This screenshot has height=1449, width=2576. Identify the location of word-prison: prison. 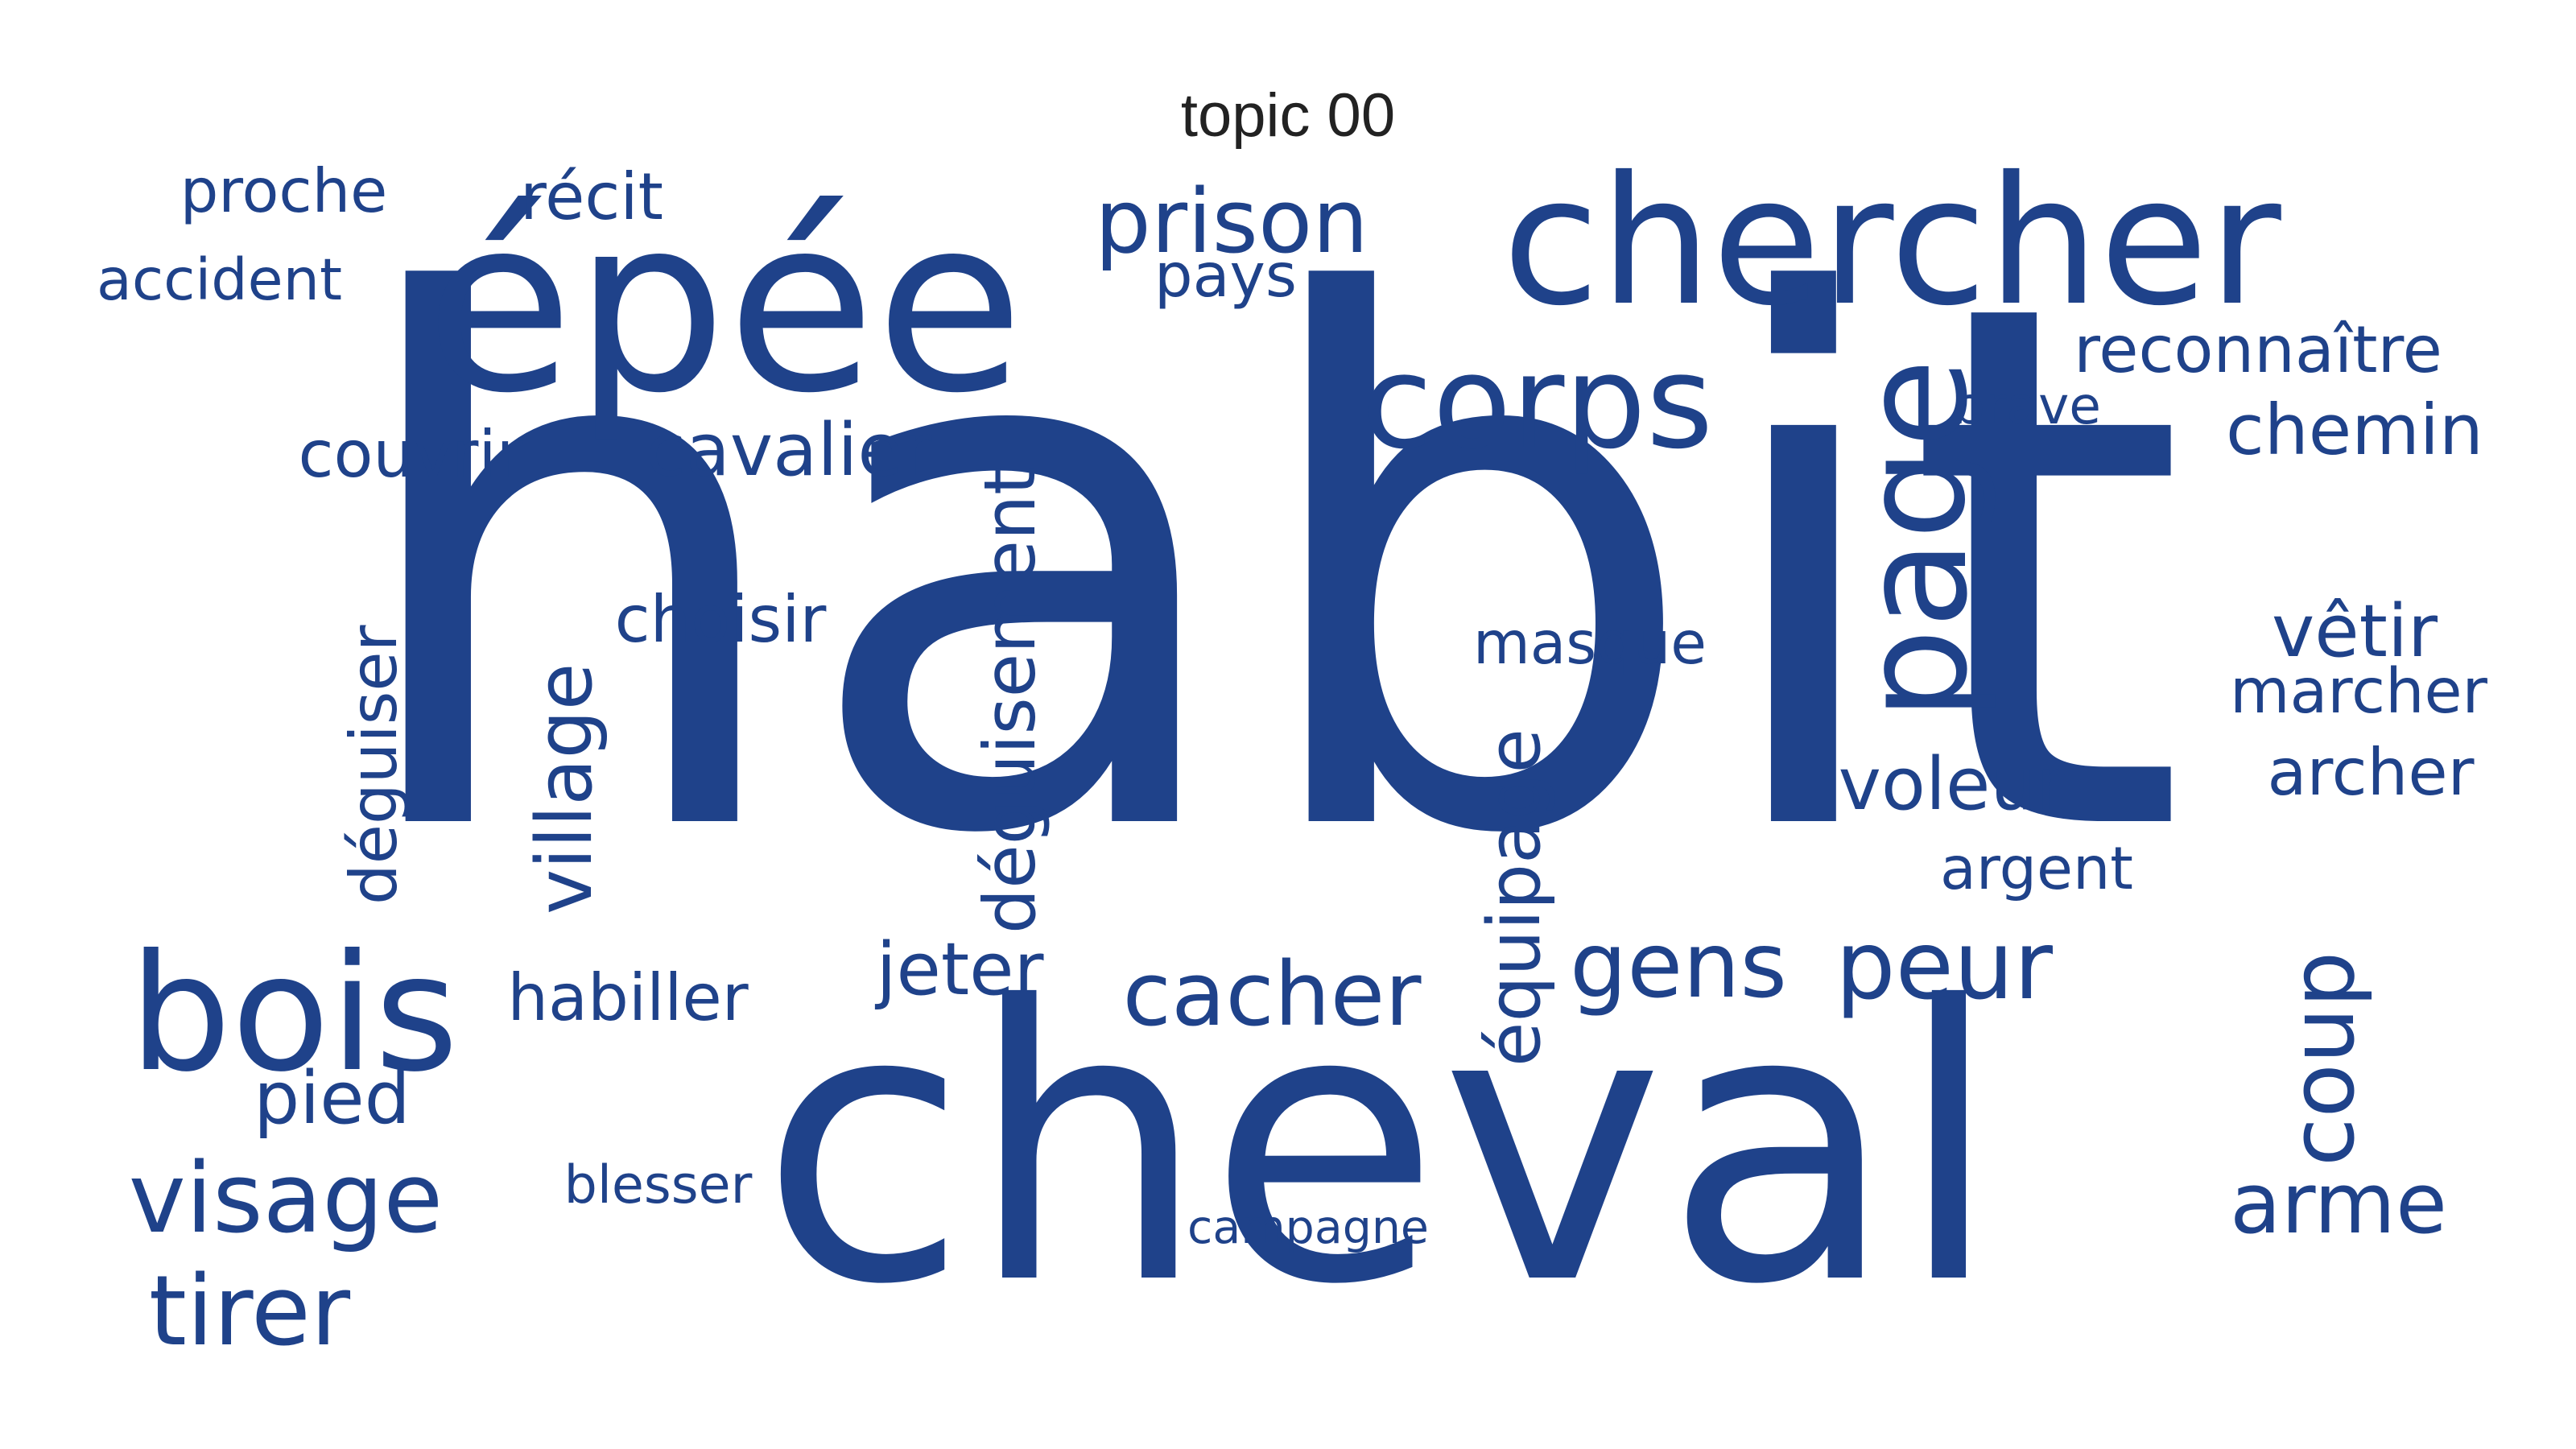
(1231, 221).